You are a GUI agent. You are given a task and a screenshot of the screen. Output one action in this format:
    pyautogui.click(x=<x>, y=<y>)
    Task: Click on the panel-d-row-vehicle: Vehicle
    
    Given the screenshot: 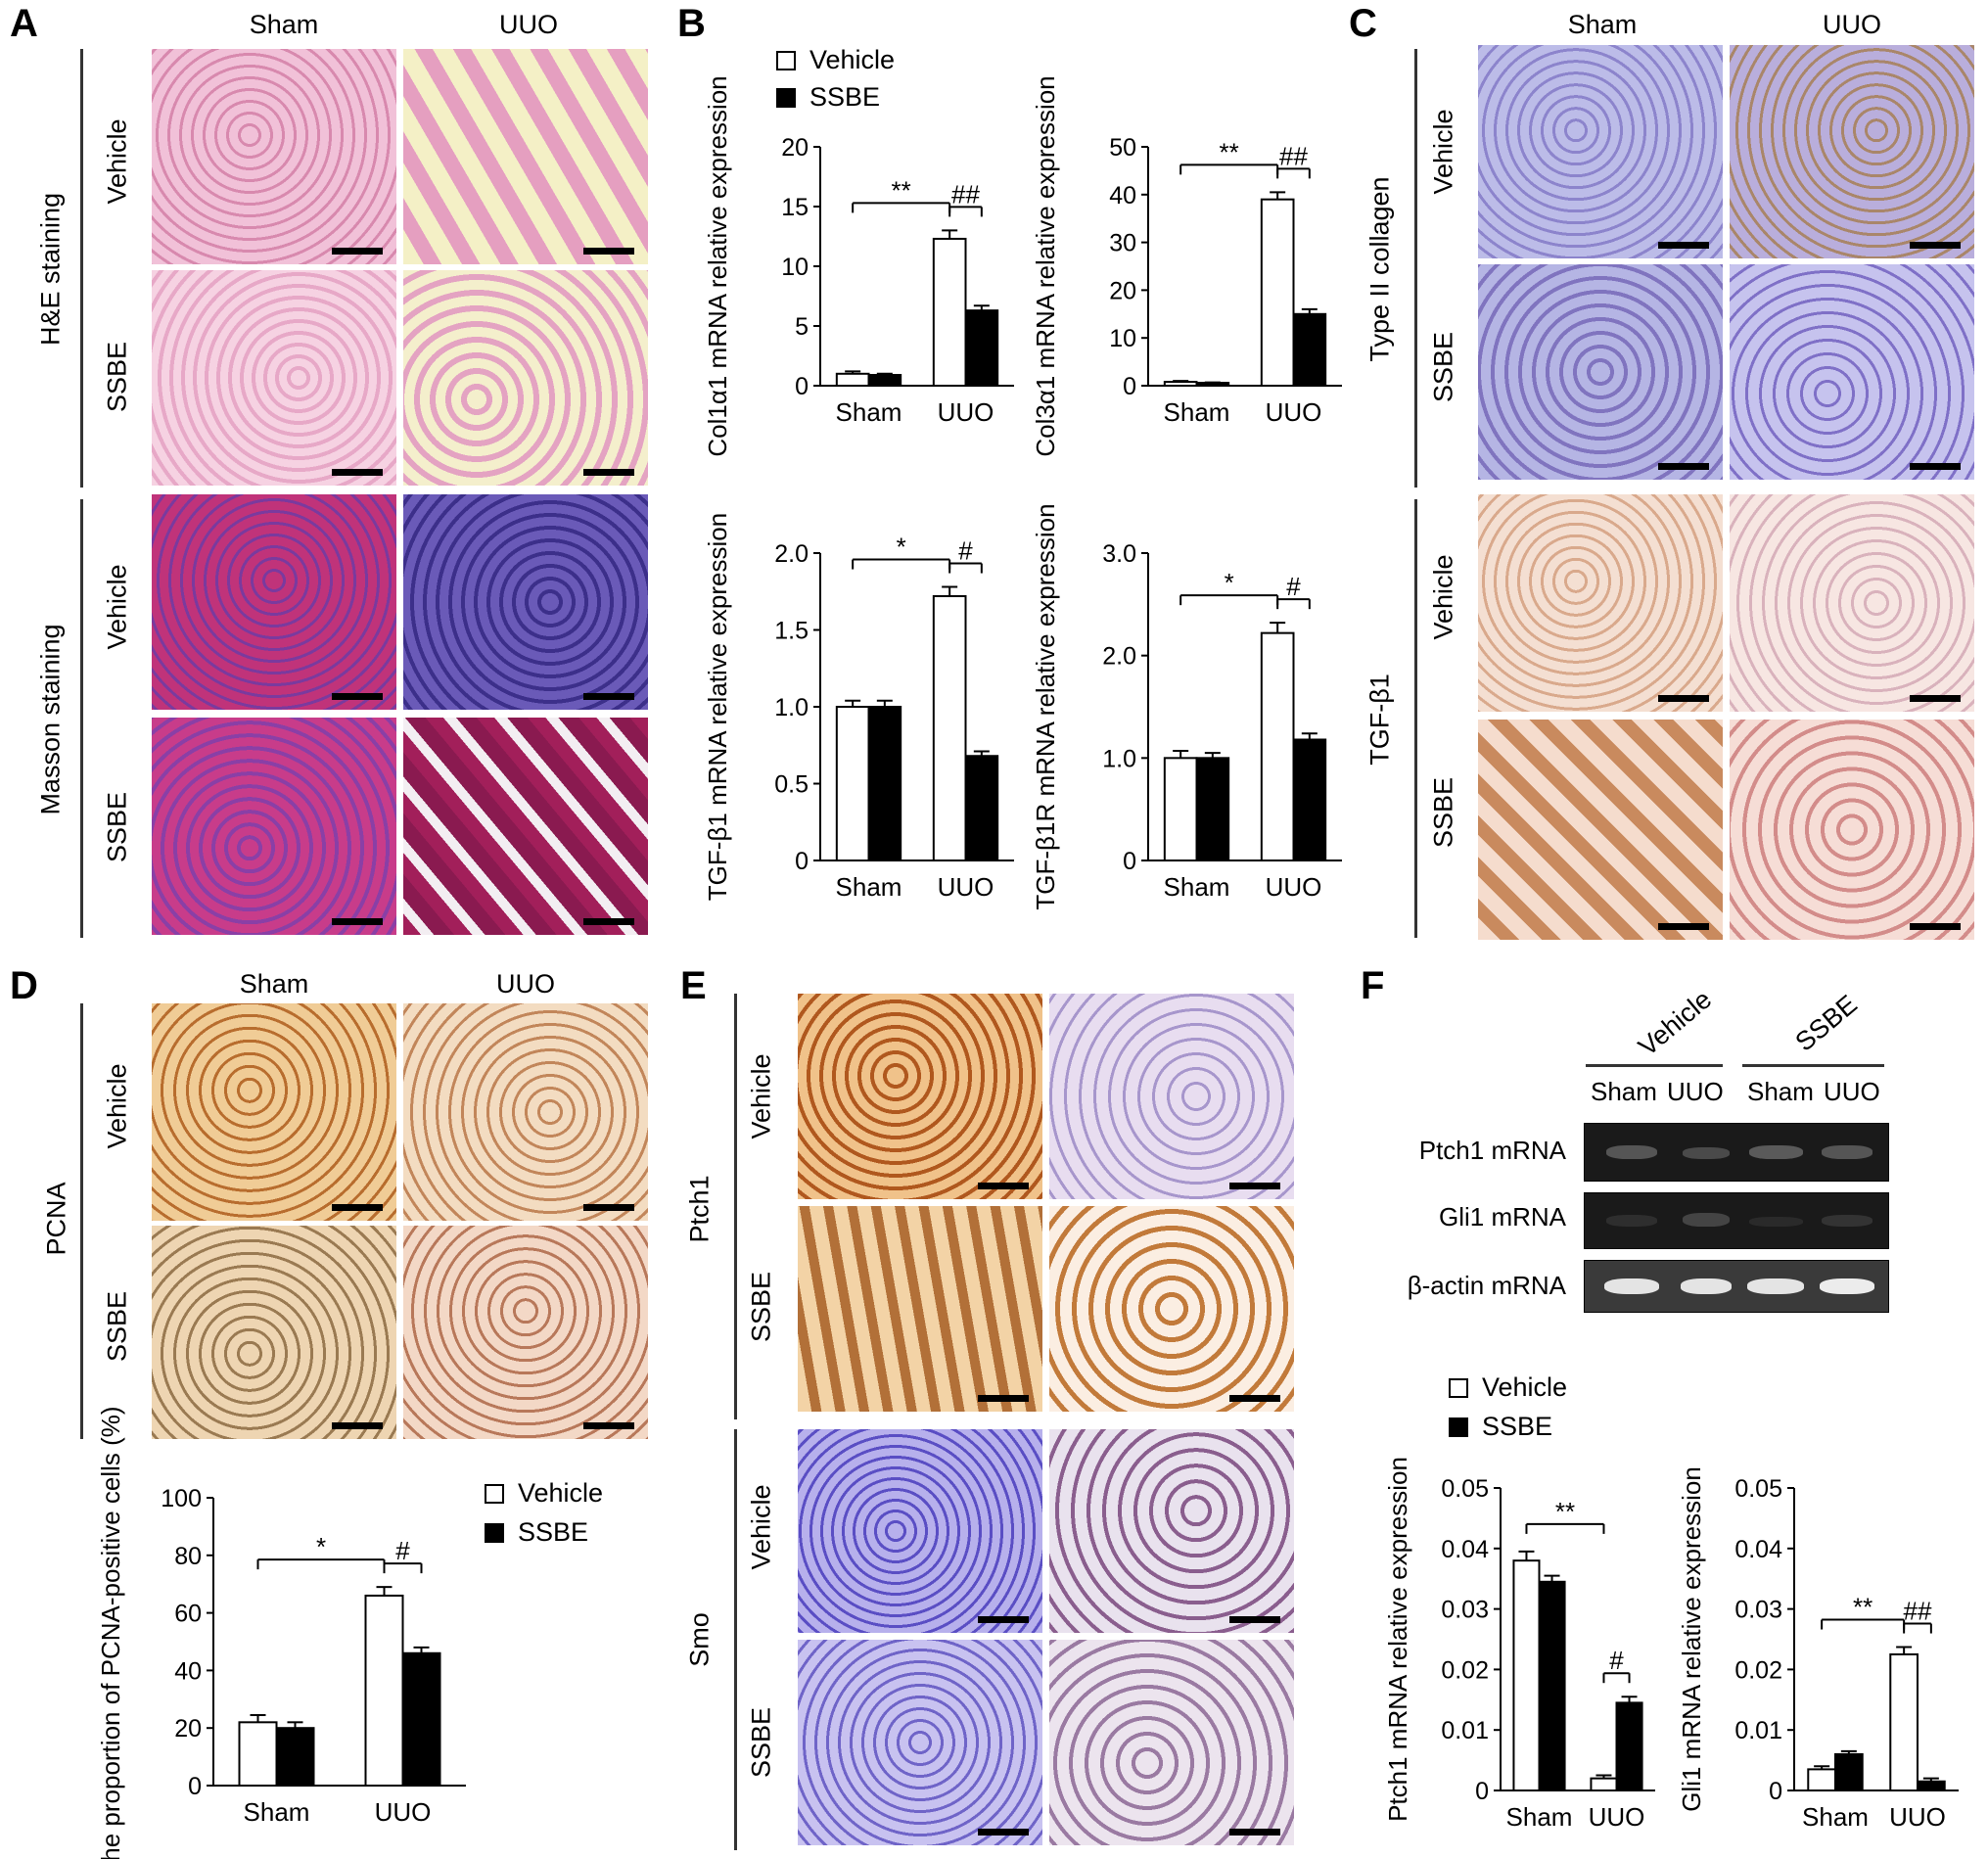 What is the action you would take?
    pyautogui.click(x=117, y=1106)
    